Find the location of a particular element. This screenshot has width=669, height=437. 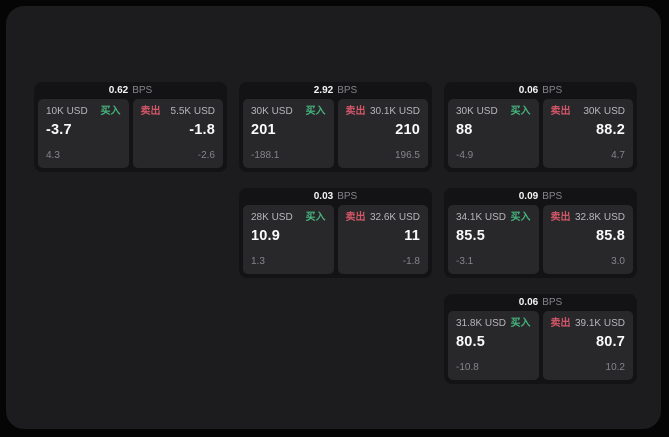

buy-quote-panel: 30K USD 买入 88 -4.9 is located at coordinates (493, 133).